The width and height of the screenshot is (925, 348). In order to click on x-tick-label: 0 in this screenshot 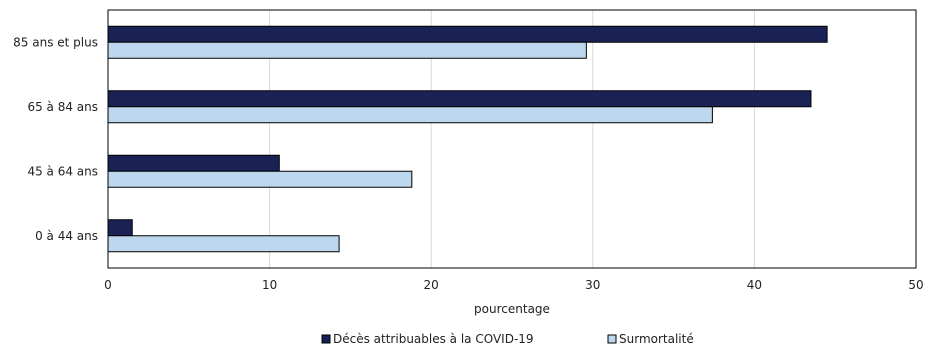, I will do `click(108, 285)`.